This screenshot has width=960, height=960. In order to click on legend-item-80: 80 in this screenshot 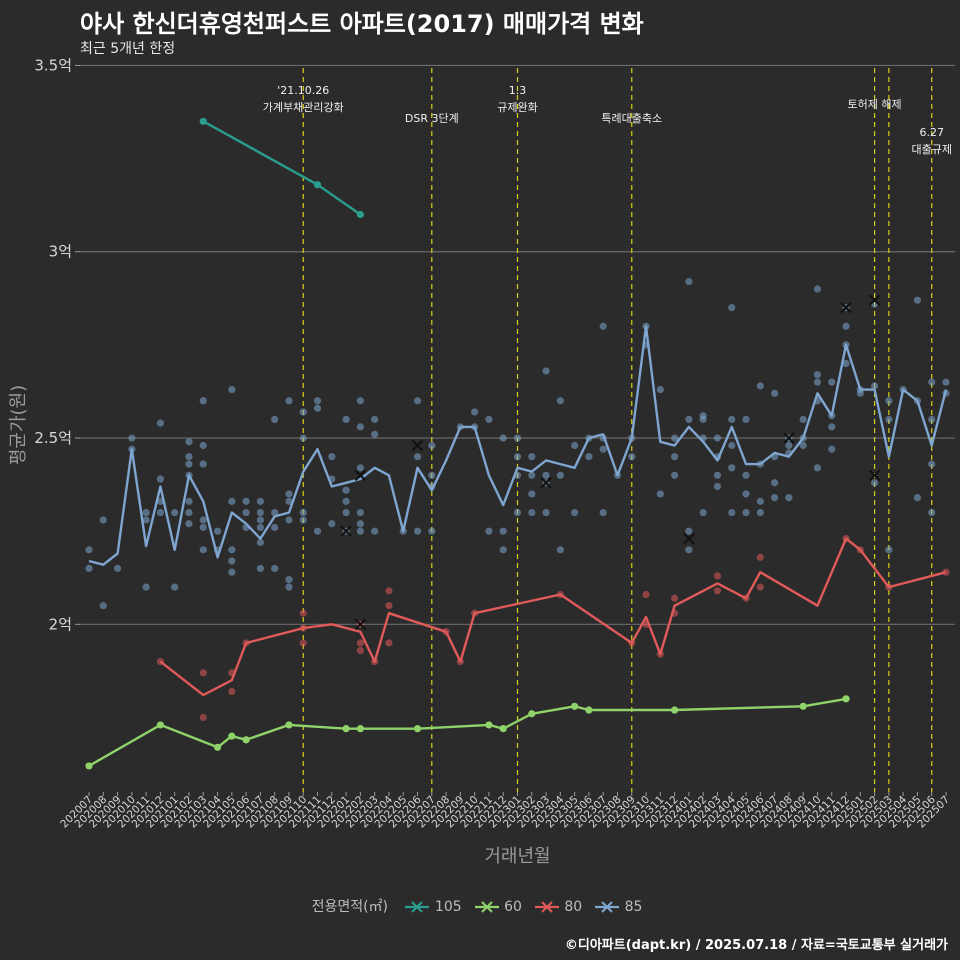, I will do `click(558, 907)`.